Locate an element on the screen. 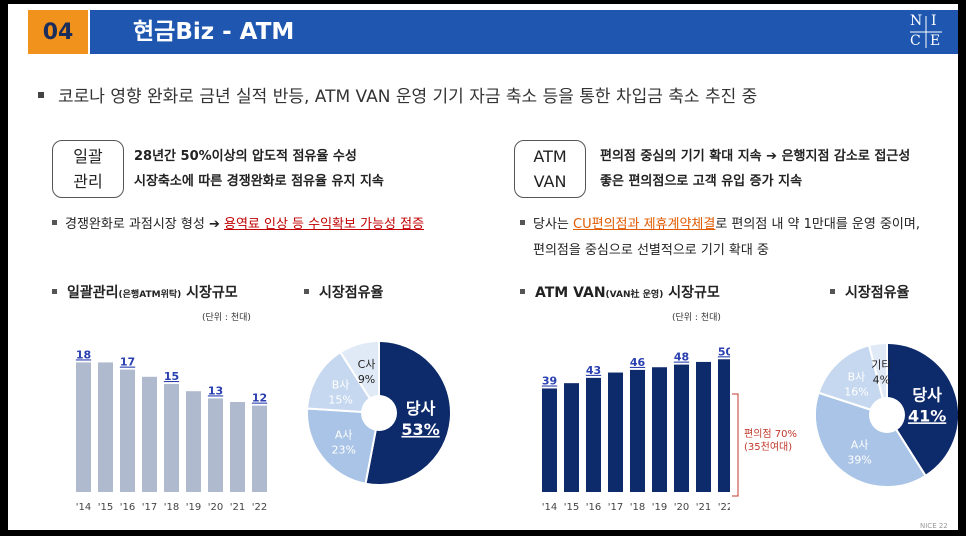 The image size is (966, 536). tag-ilgwal: 일괄 관리 is located at coordinates (88, 169).